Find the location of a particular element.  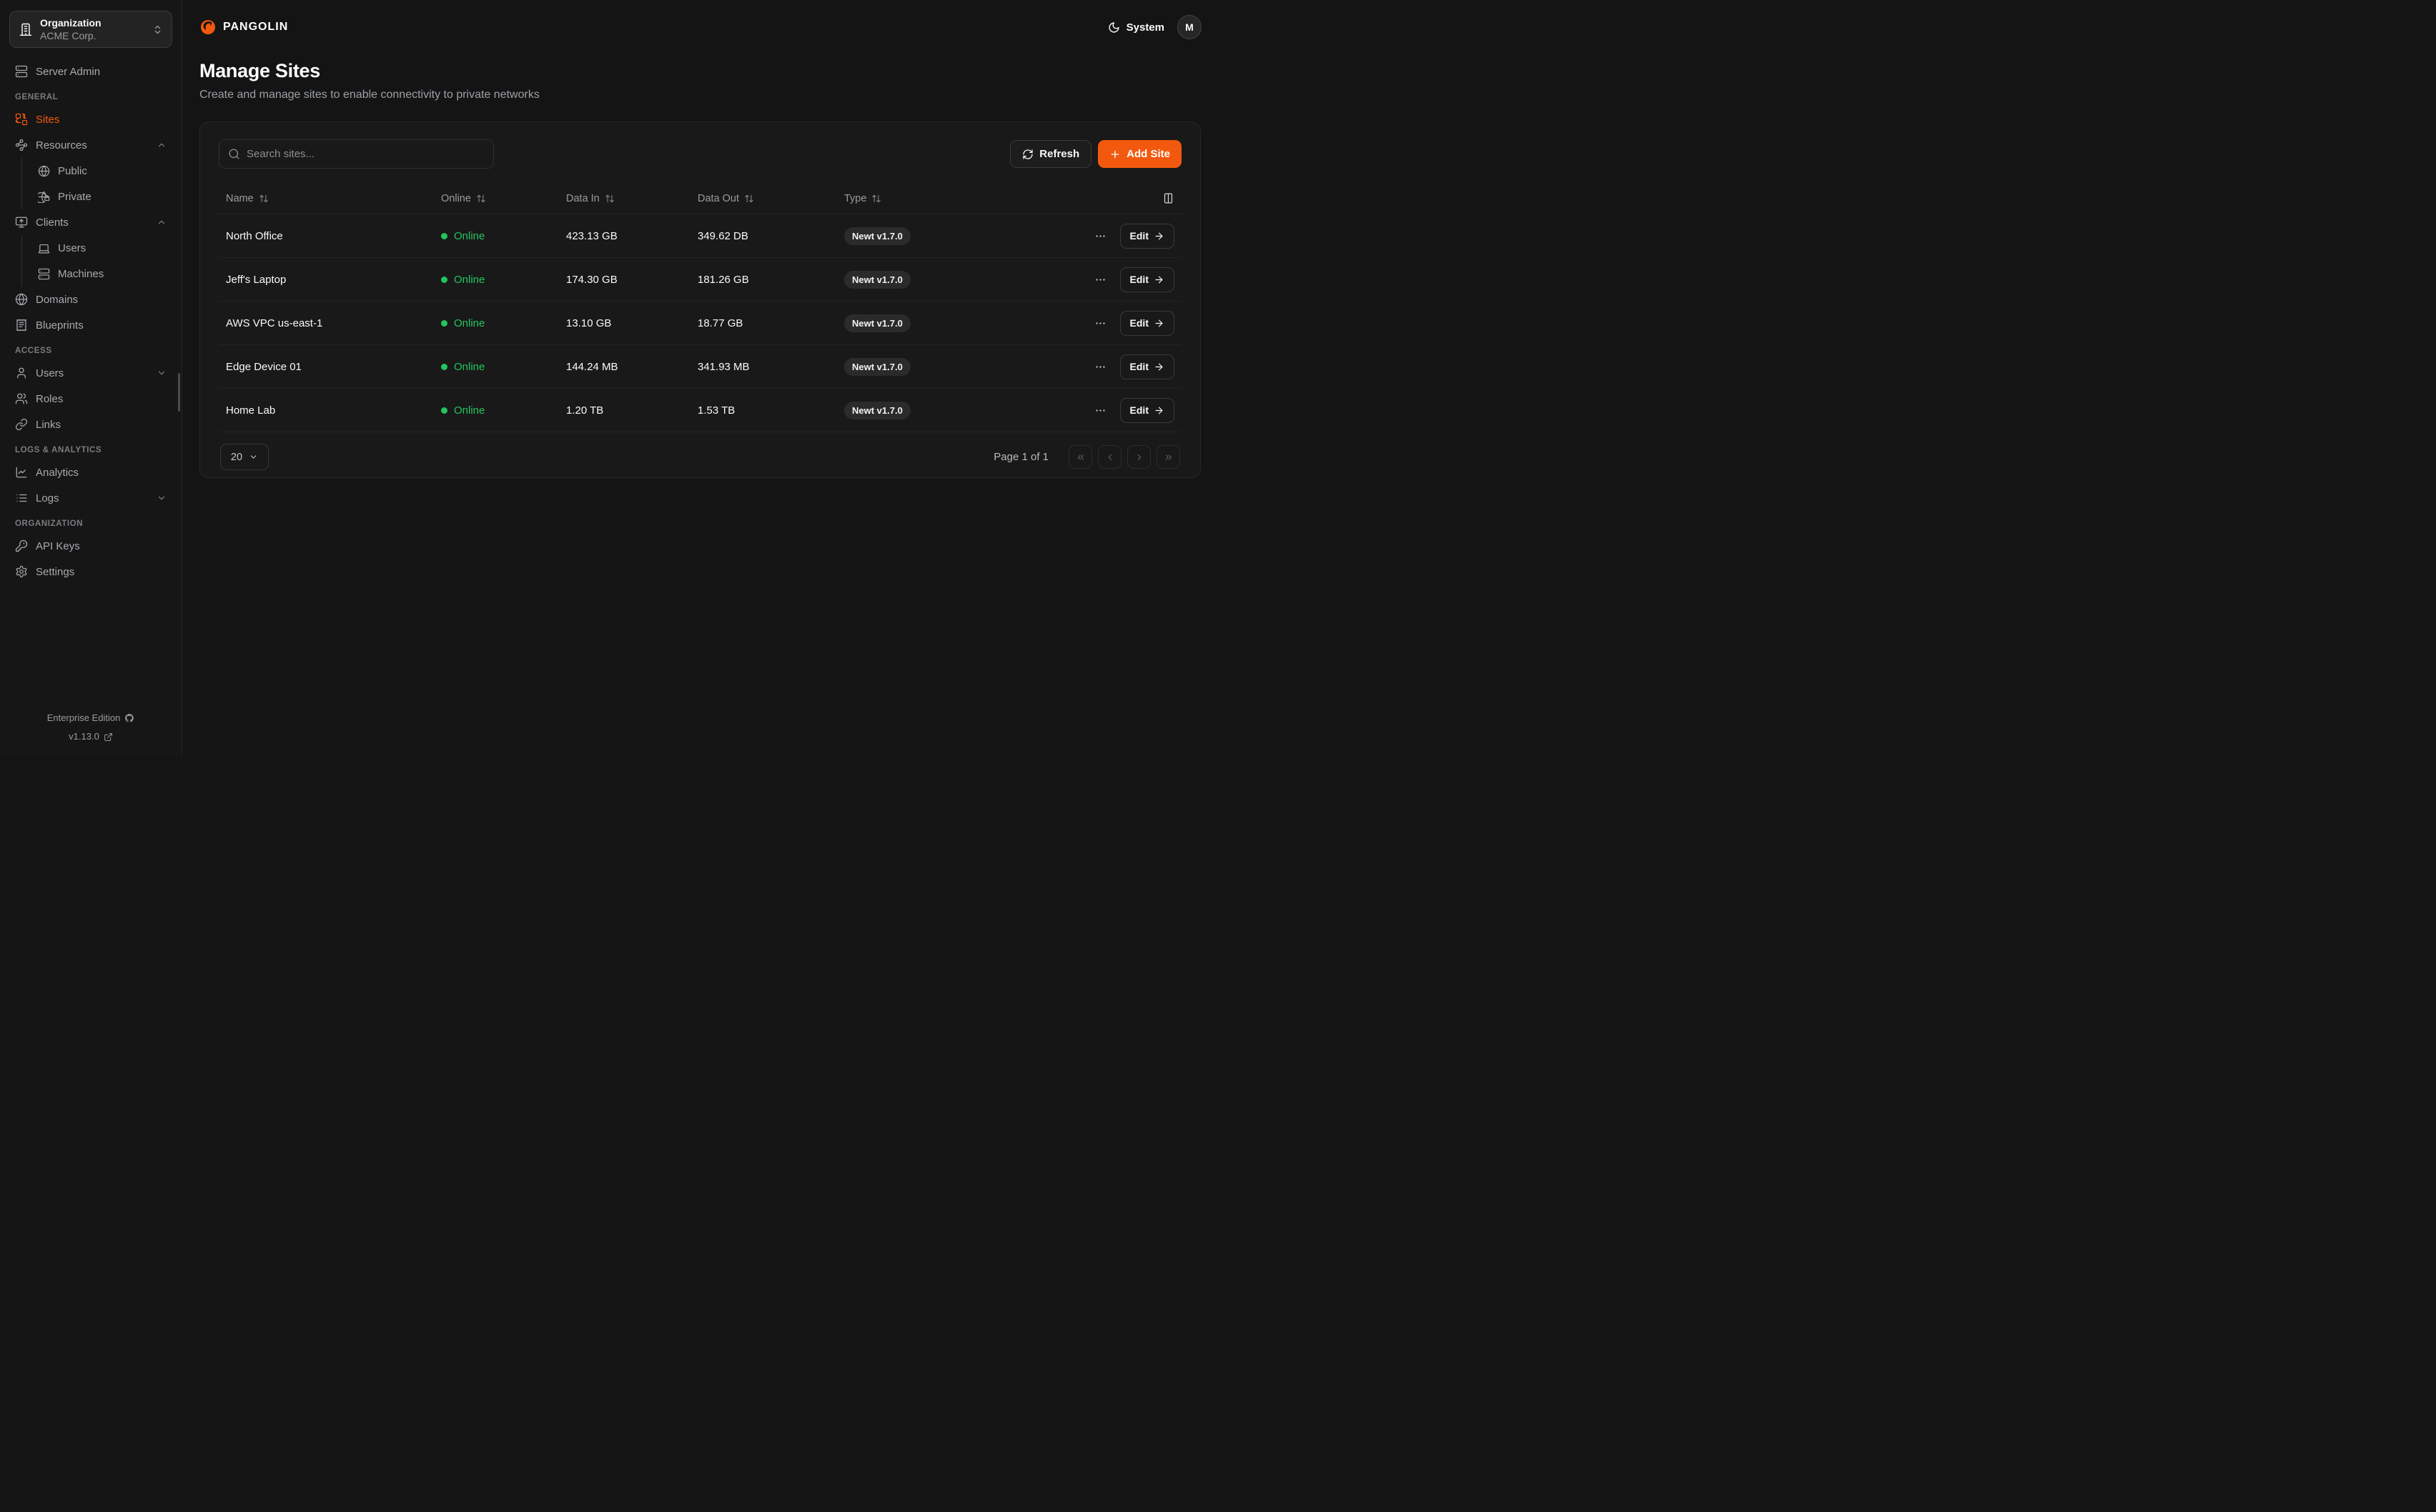

column-header-name: Name is located at coordinates (334, 199).